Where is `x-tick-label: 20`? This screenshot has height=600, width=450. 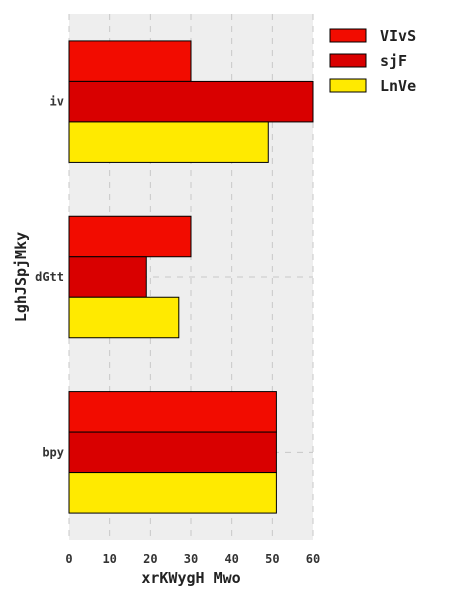 x-tick-label: 20 is located at coordinates (150, 559).